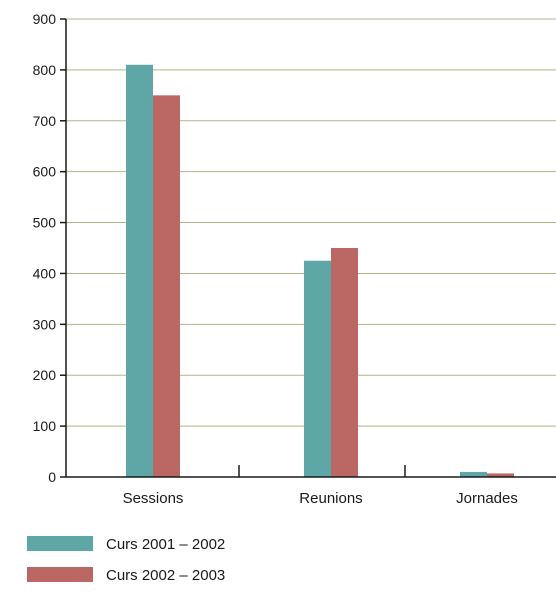  Describe the element at coordinates (473, 474) in the screenshot. I see `bar-1-jornades` at that location.